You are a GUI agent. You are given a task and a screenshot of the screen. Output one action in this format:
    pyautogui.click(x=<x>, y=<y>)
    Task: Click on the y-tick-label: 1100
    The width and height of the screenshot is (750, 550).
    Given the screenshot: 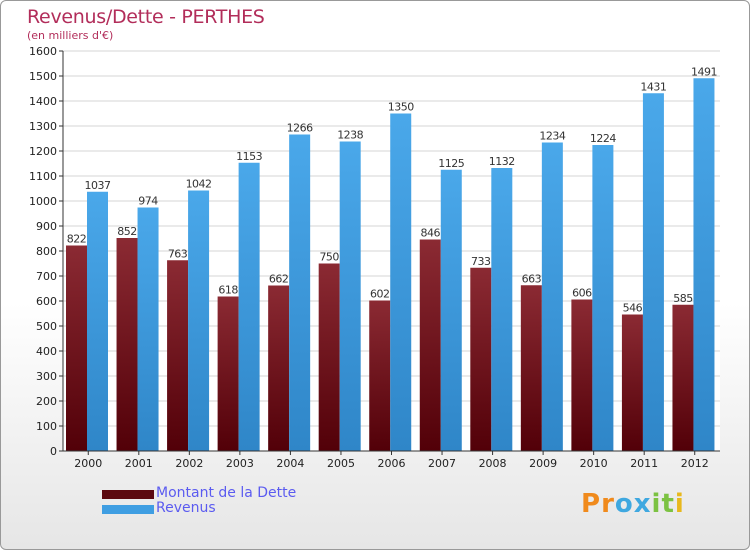 What is the action you would take?
    pyautogui.click(x=43, y=176)
    